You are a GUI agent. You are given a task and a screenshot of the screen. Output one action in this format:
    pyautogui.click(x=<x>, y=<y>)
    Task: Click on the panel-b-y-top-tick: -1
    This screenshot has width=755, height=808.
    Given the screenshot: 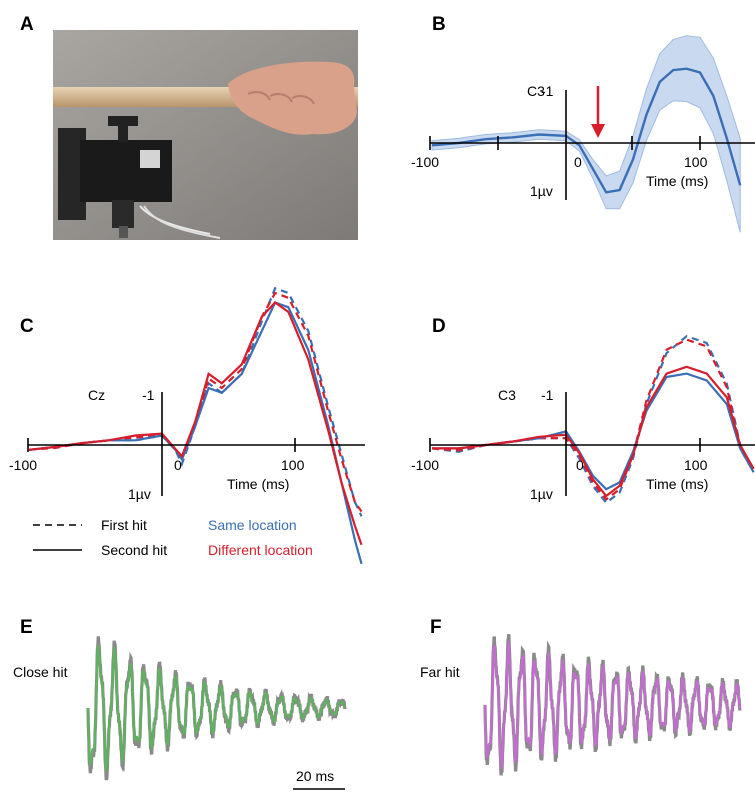 What is the action you would take?
    pyautogui.click(x=547, y=91)
    